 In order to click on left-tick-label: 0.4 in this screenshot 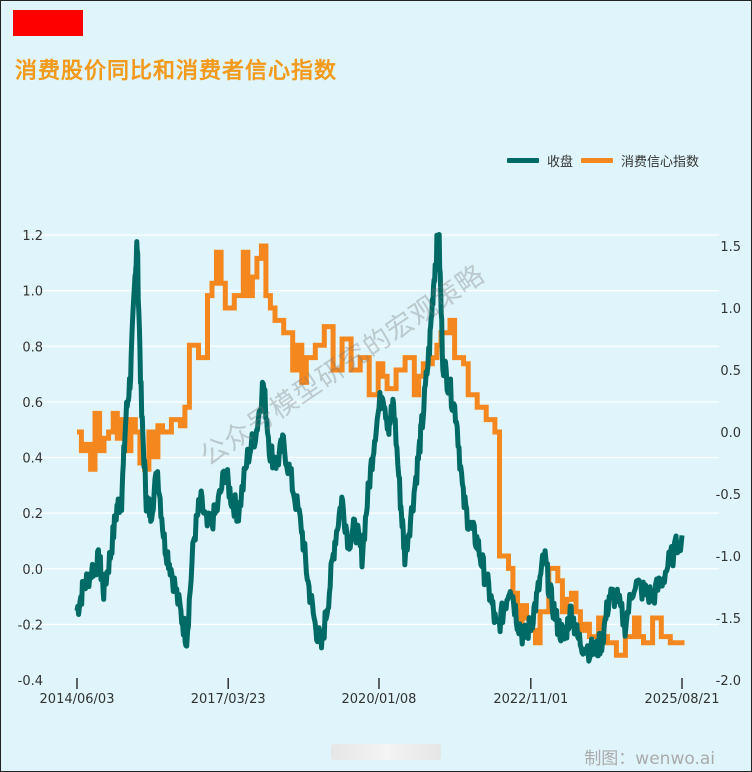, I will do `click(32, 459)`.